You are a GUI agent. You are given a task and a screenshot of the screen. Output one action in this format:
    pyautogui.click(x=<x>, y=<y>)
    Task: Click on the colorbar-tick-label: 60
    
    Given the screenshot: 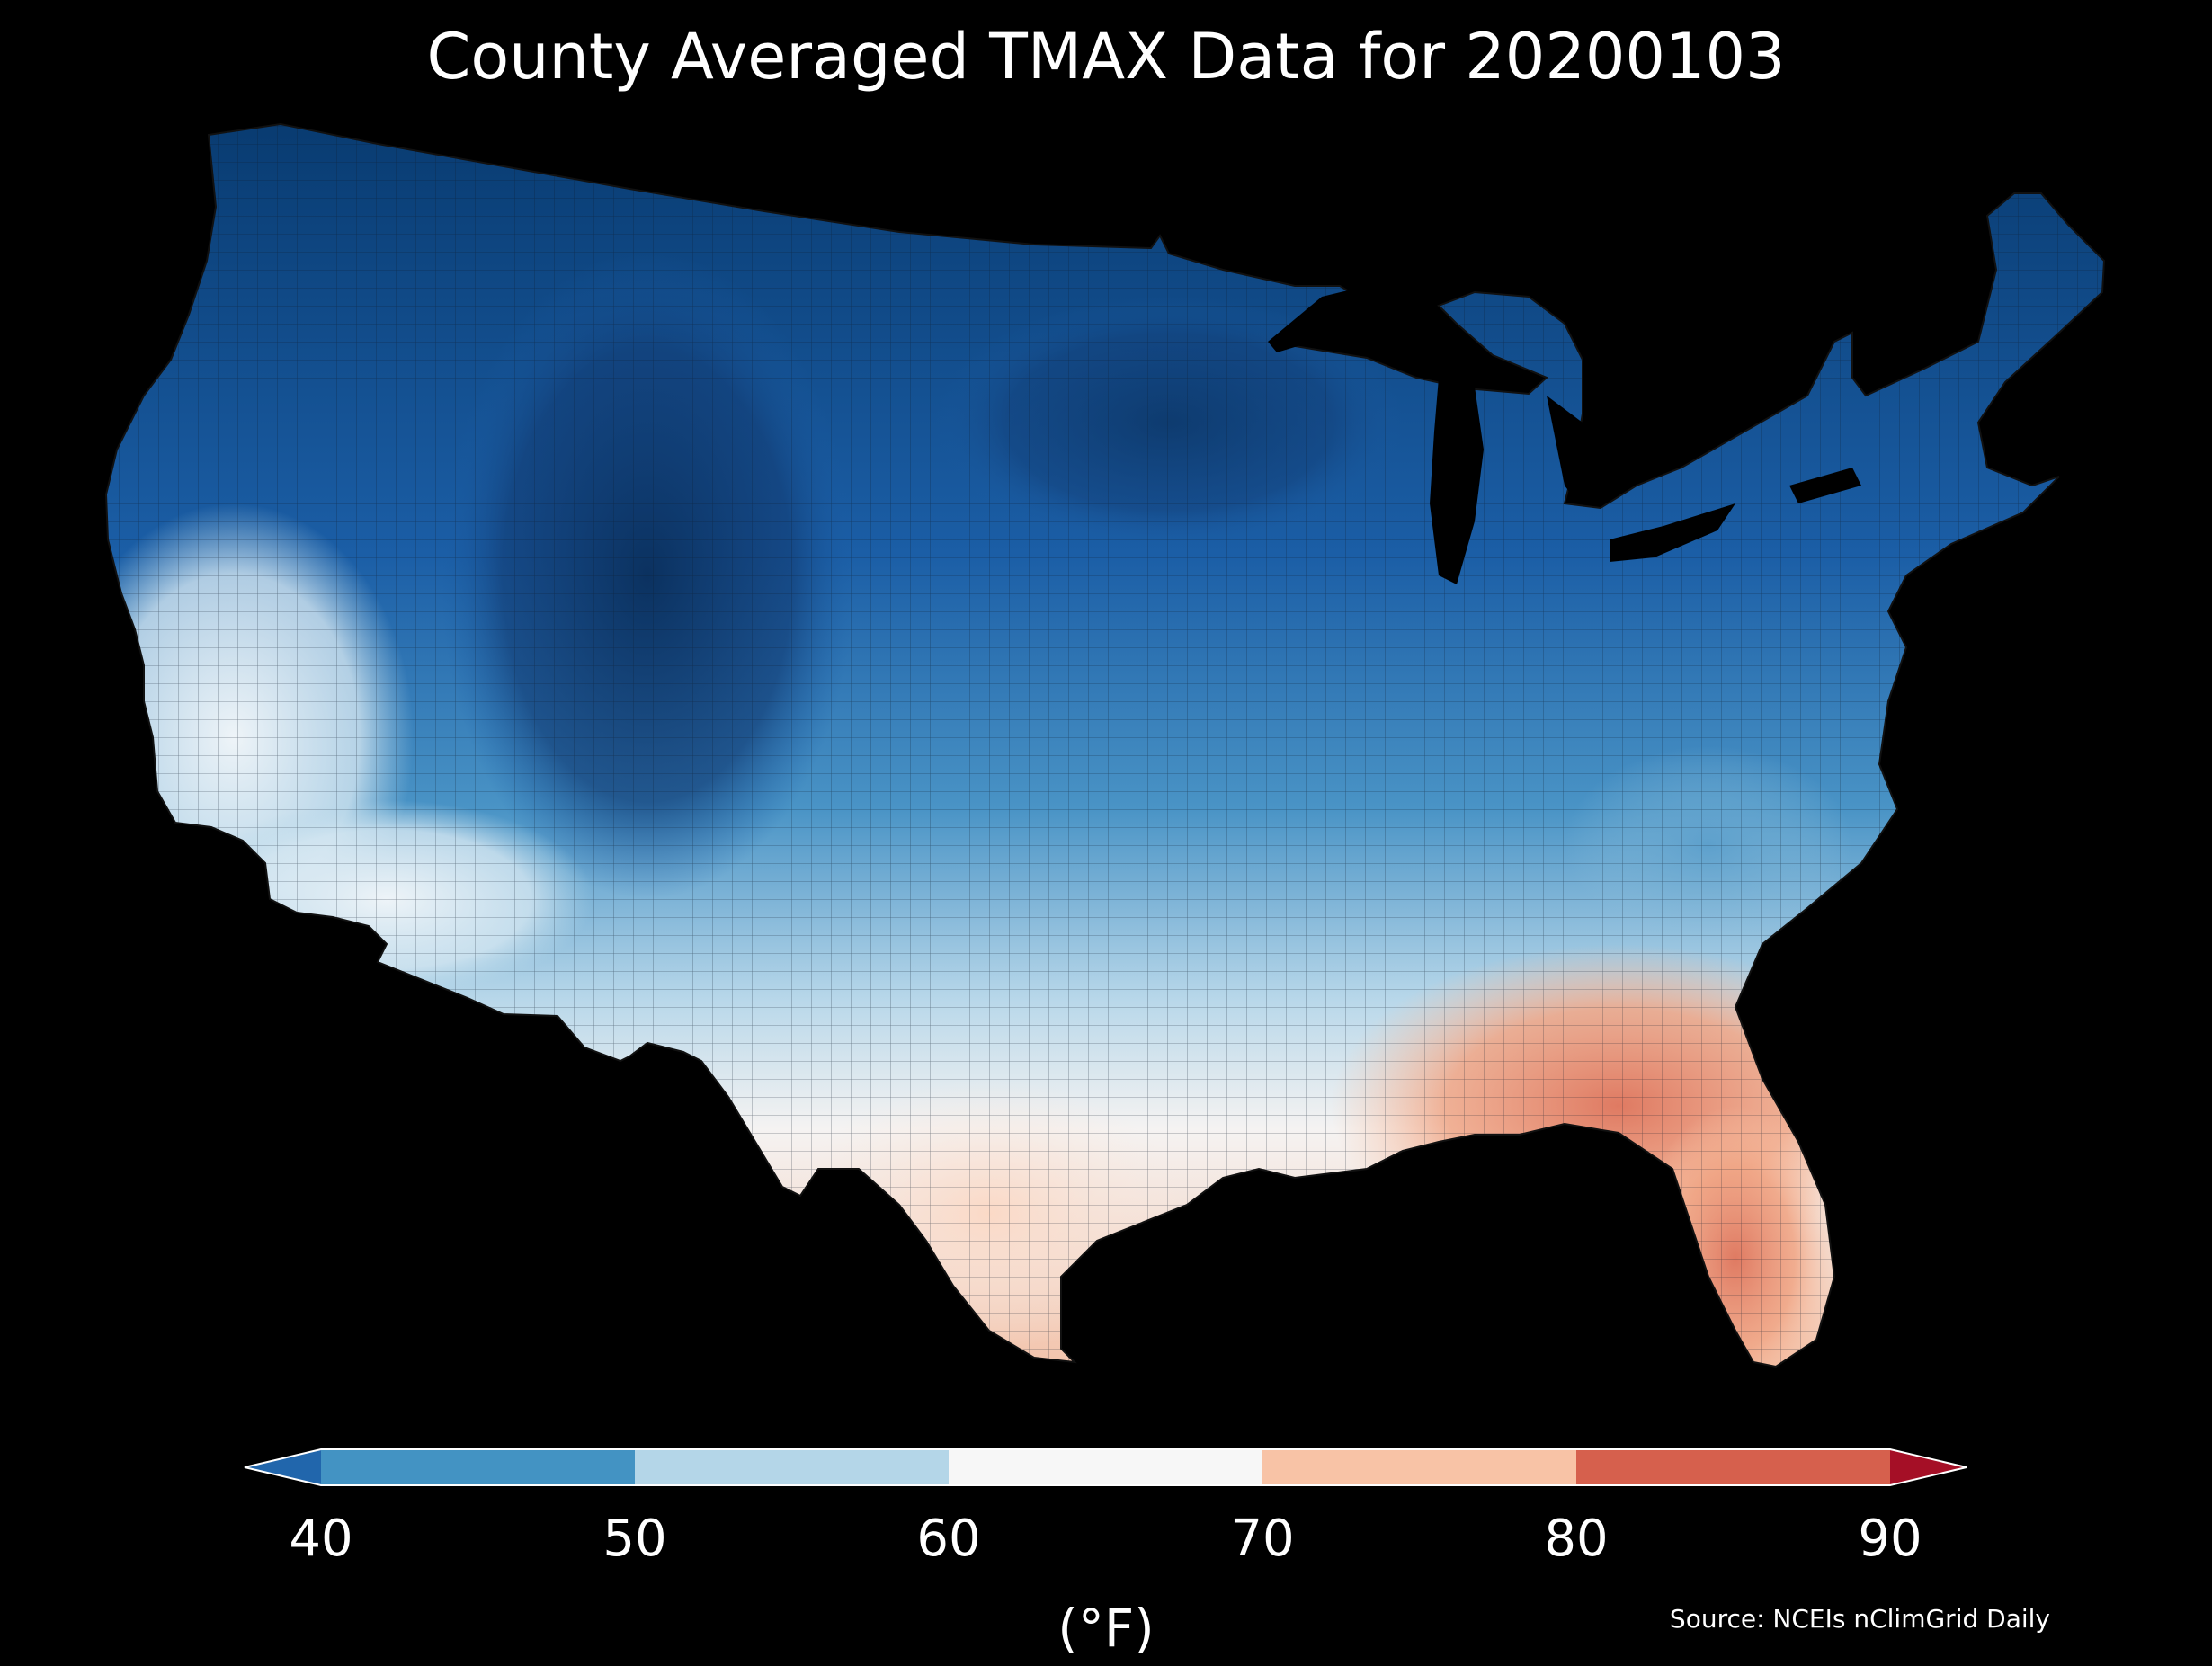 What is the action you would take?
    pyautogui.click(x=948, y=1539)
    